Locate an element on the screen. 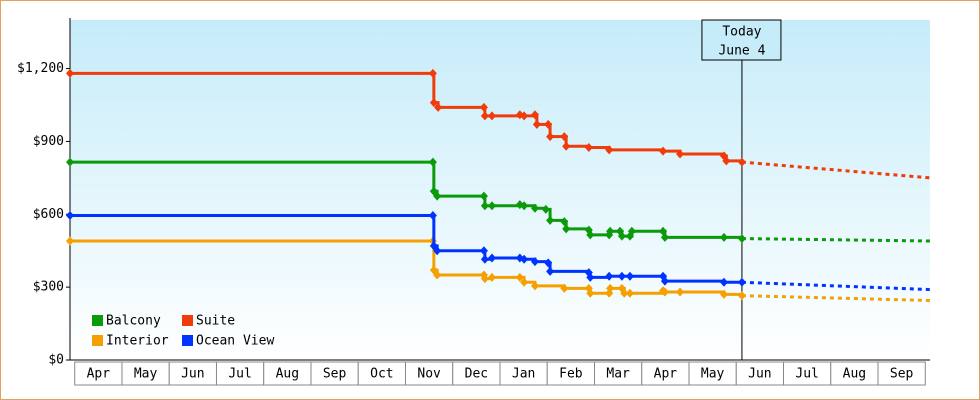  today-label: Today is located at coordinates (741, 32).